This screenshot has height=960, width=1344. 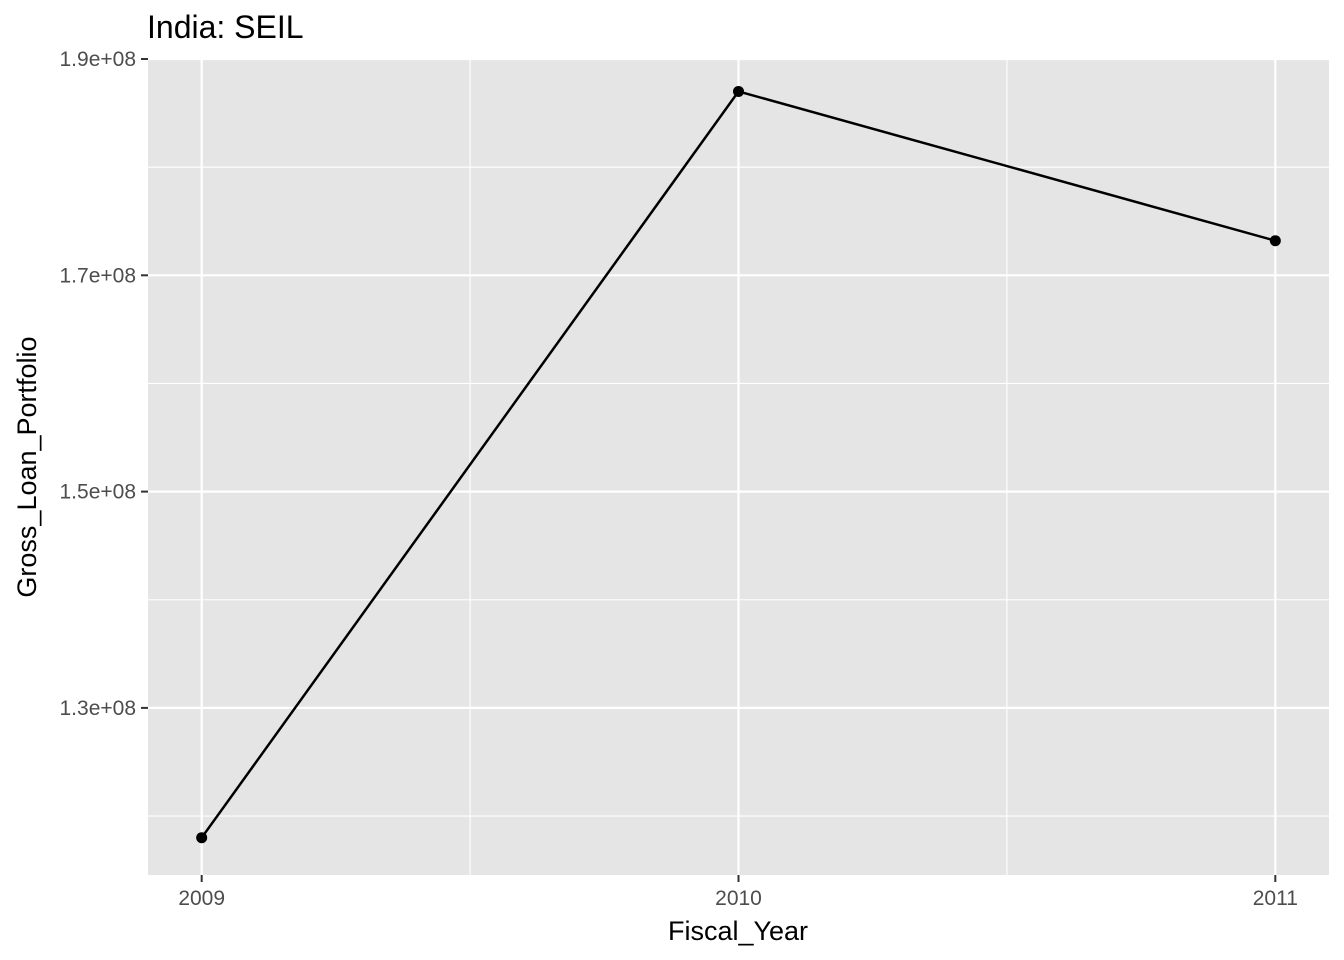 What do you see at coordinates (98, 59) in the screenshot?
I see `y-tick-label: 1.9e+08` at bounding box center [98, 59].